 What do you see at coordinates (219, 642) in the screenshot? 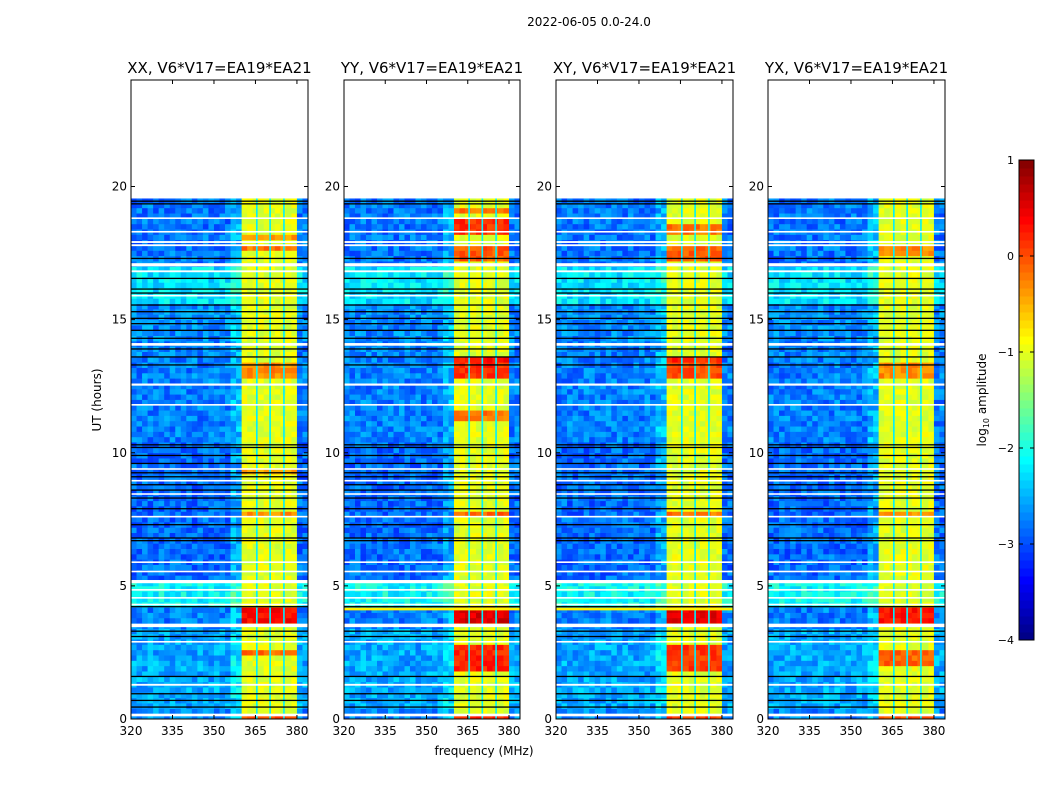
I see `flag-gap-white` at bounding box center [219, 642].